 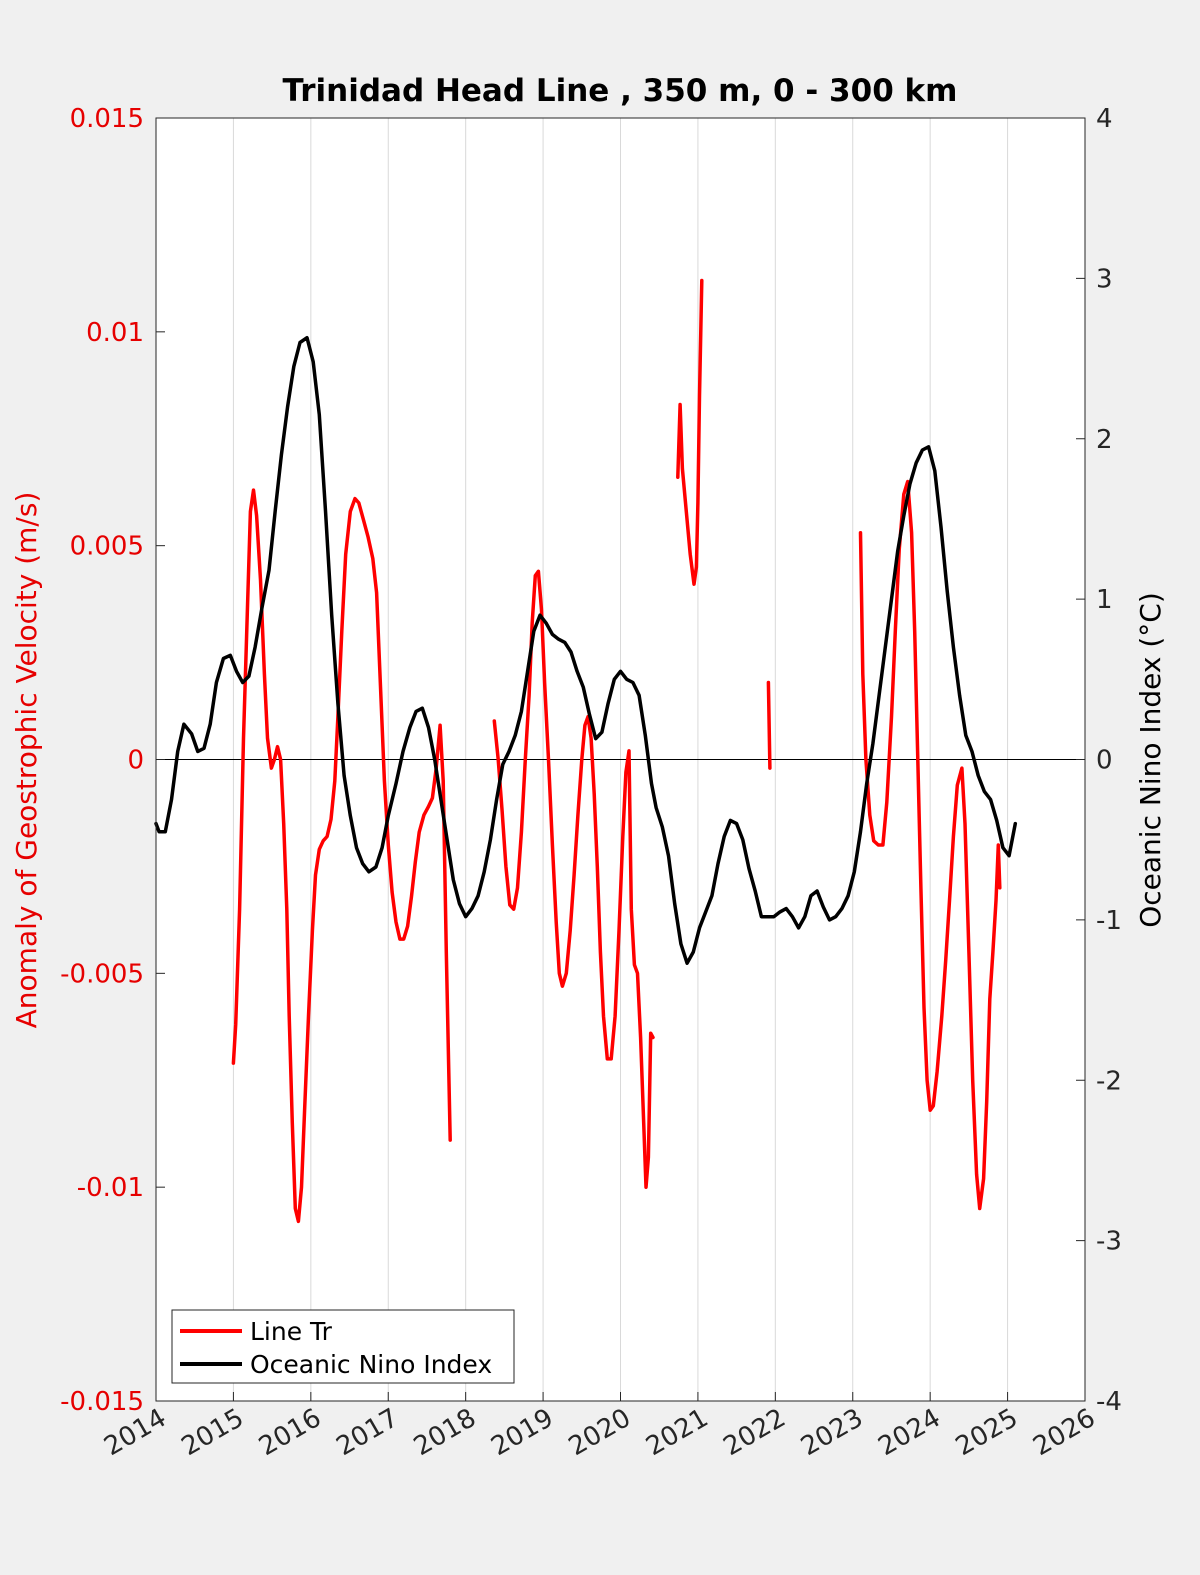 I want to click on y2-tick-label: -2, so click(x=1109, y=1081).